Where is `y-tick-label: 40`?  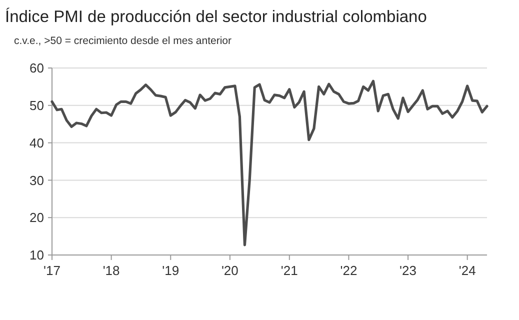 y-tick-label: 40 is located at coordinates (37, 142).